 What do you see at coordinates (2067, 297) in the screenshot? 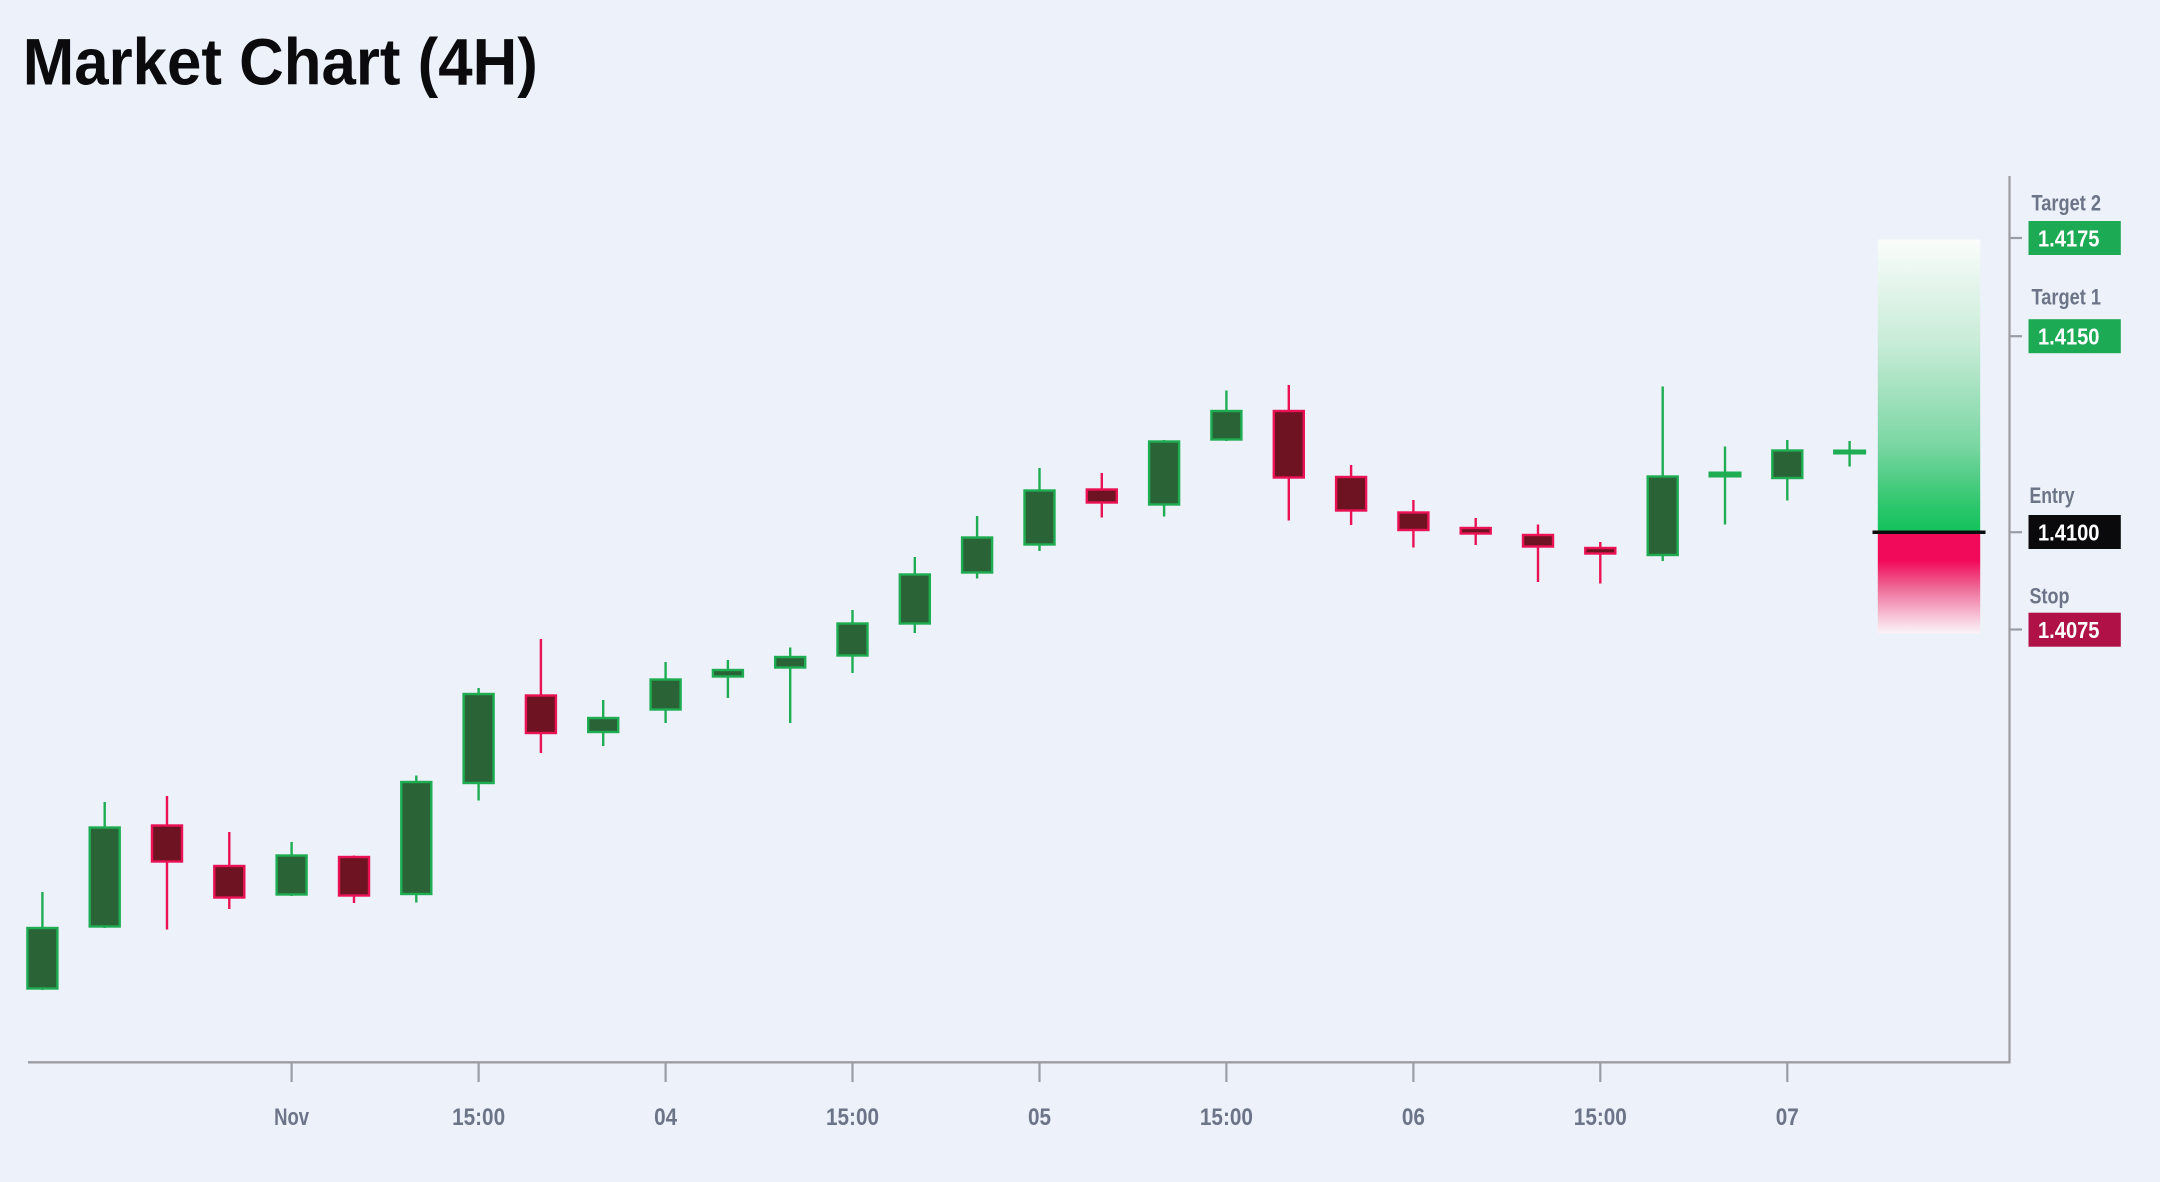
I see `svg-text: Target 1` at bounding box center [2067, 297].